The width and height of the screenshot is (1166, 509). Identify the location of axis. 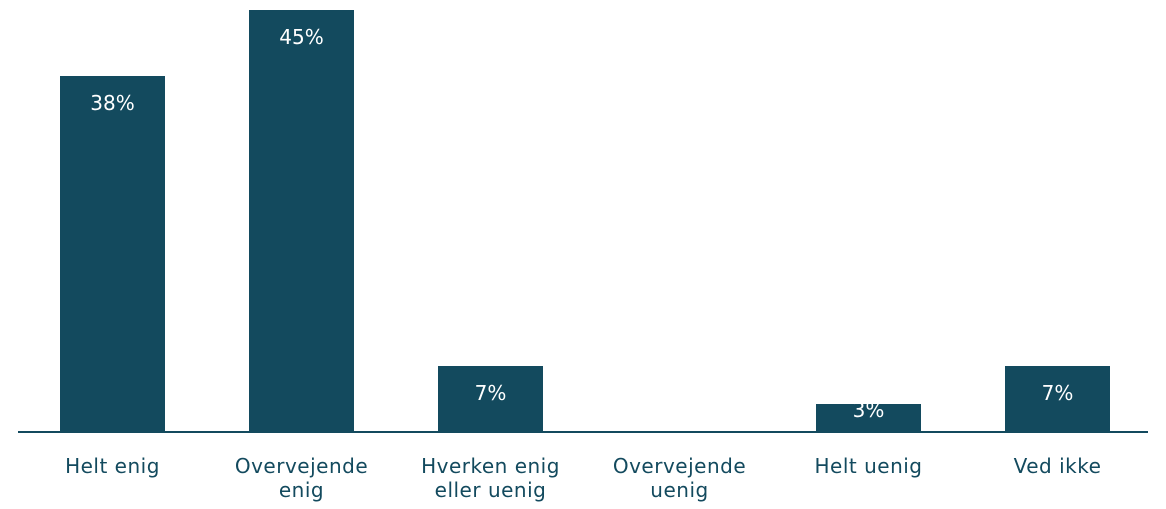
(583, 432).